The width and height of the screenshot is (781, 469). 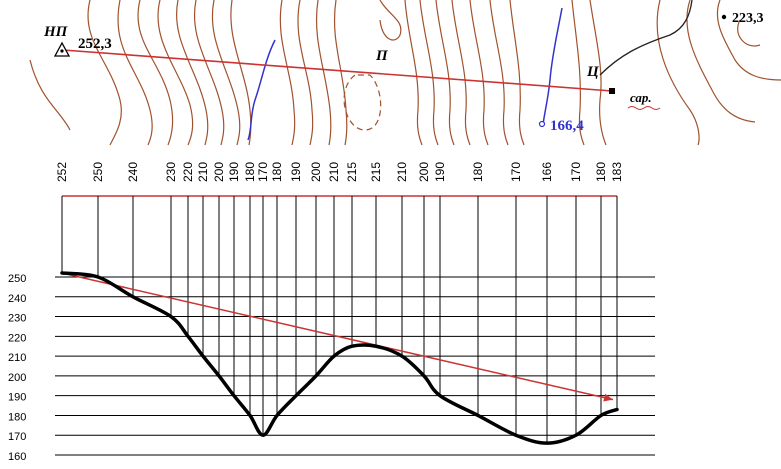 I want to click on water-height: 166,4, so click(x=567, y=126).